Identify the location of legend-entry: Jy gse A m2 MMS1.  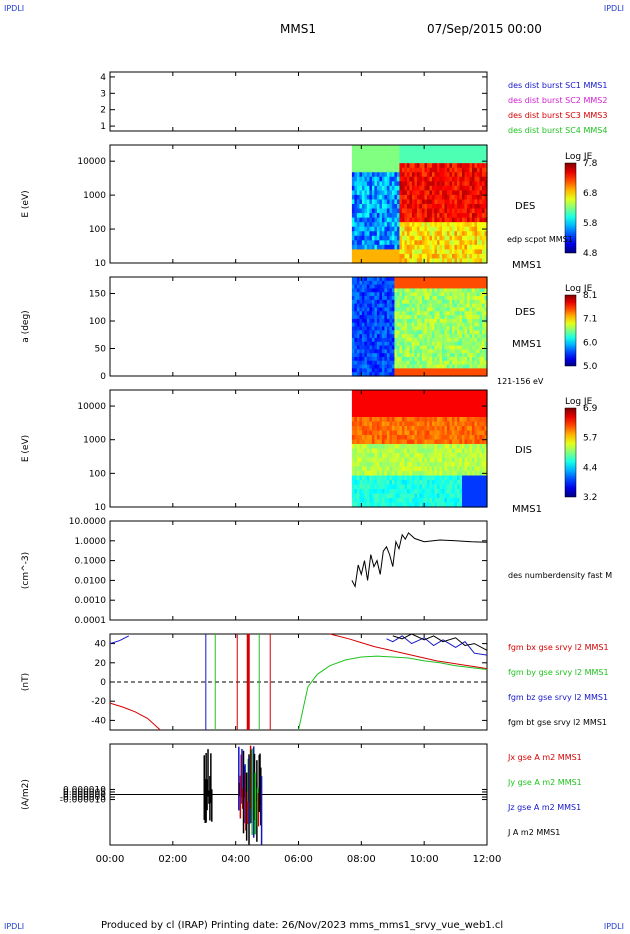
(544, 782).